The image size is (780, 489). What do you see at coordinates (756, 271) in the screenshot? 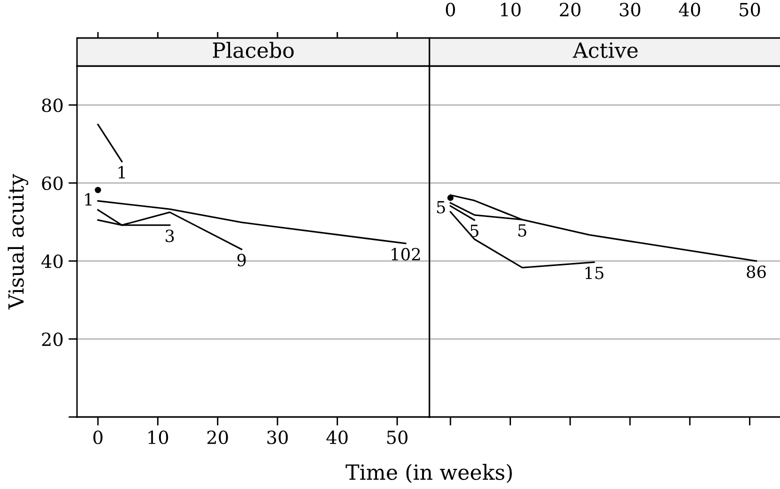
I see `annotation: 86` at bounding box center [756, 271].